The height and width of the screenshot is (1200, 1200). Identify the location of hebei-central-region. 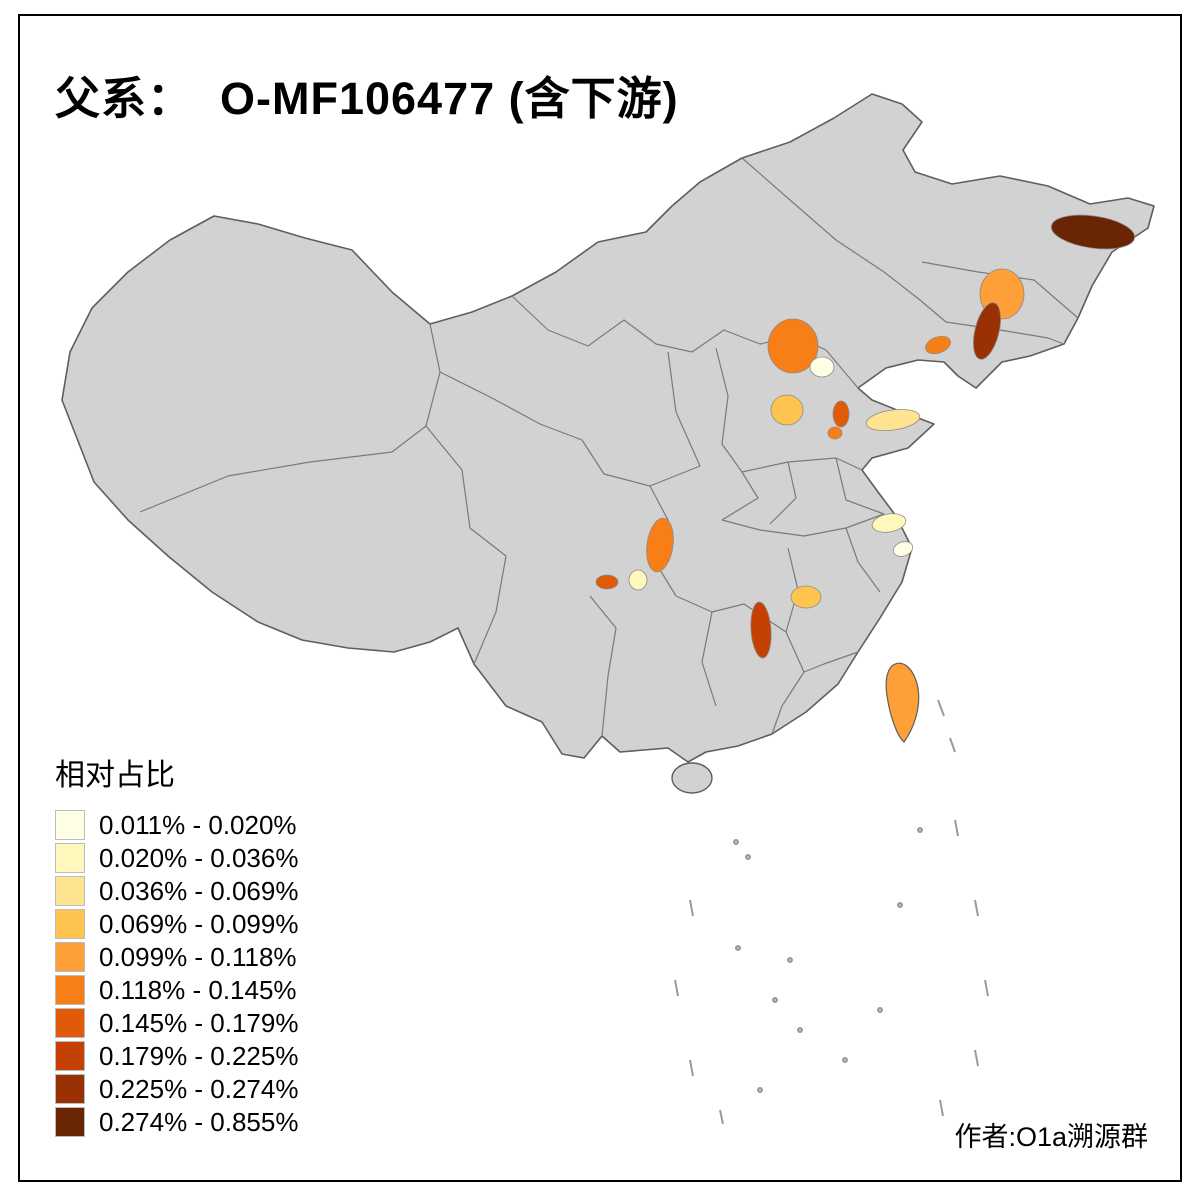
(787, 410).